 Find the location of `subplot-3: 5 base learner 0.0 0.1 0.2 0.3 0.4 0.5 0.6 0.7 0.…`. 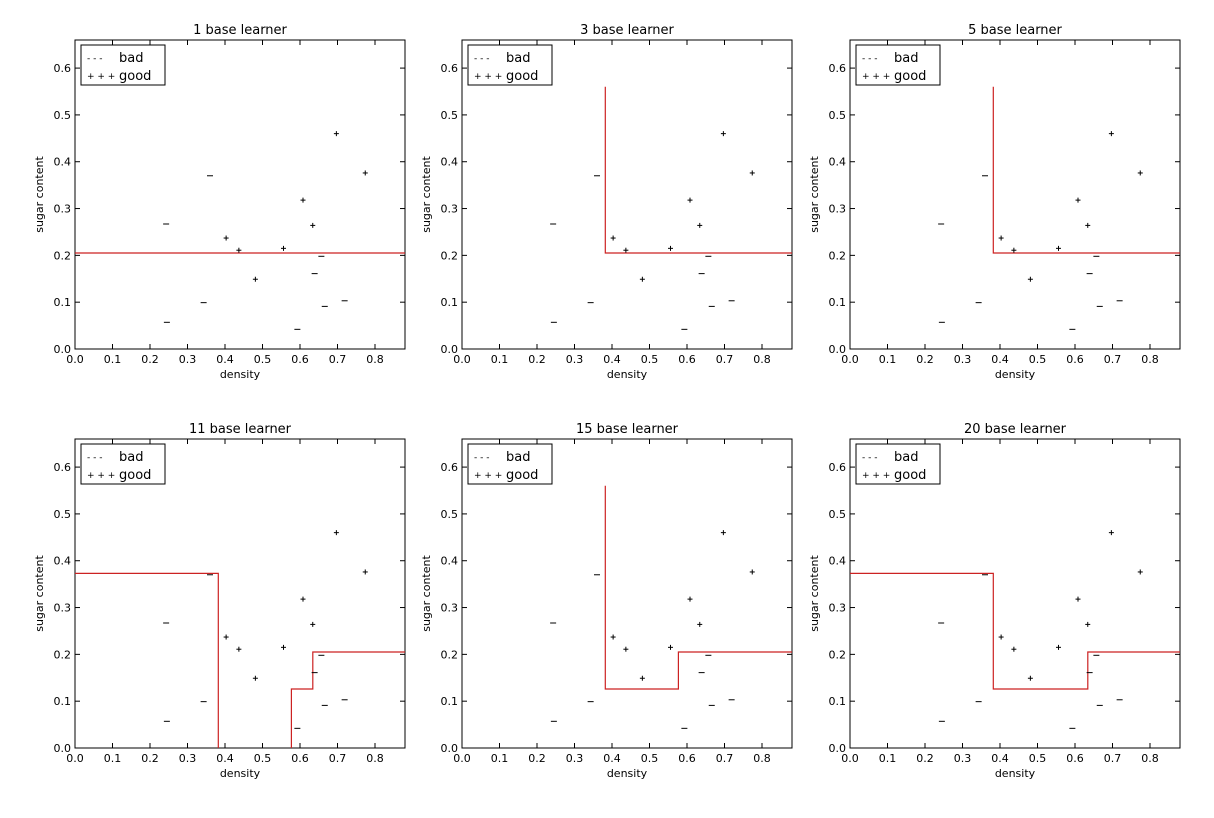

subplot-3: 5 base learner 0.0 0.1 0.2 0.3 0.4 0.5 0.6 0.7 0.… is located at coordinates (994, 202).